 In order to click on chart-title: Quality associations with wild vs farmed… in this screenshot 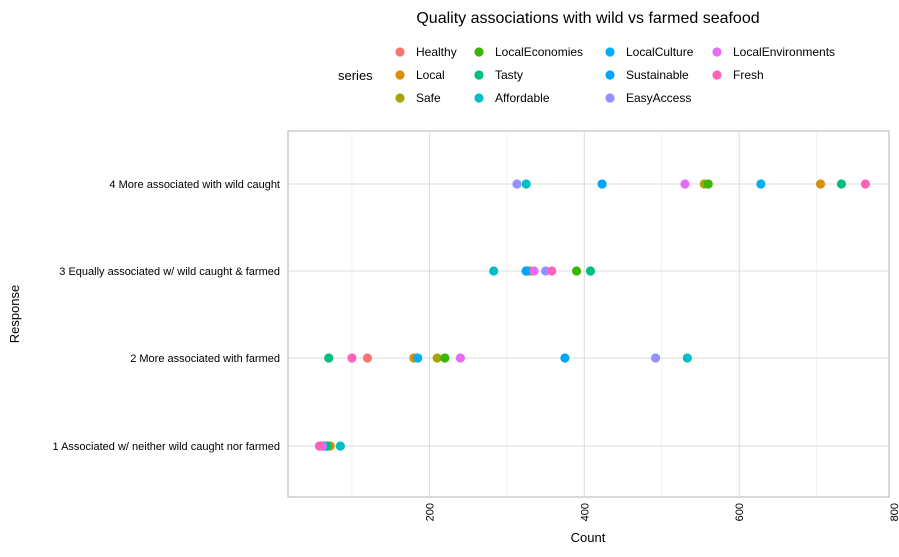, I will do `click(587, 18)`.